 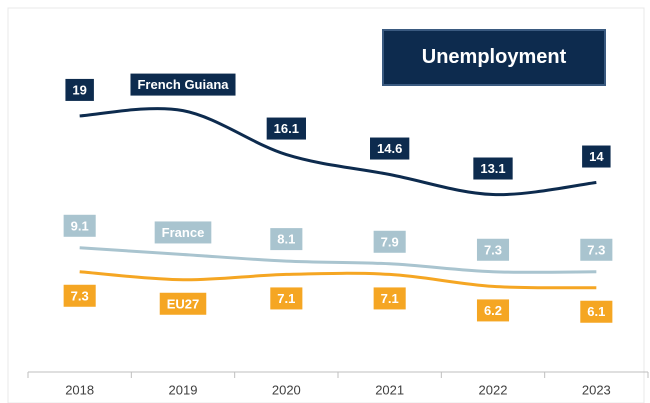 I want to click on data-label: 6.1, so click(x=596, y=311).